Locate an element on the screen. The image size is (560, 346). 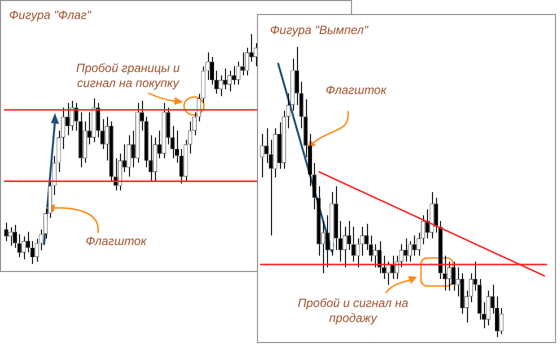
annotation: Пробой и сигнал на продажу is located at coordinates (353, 311).